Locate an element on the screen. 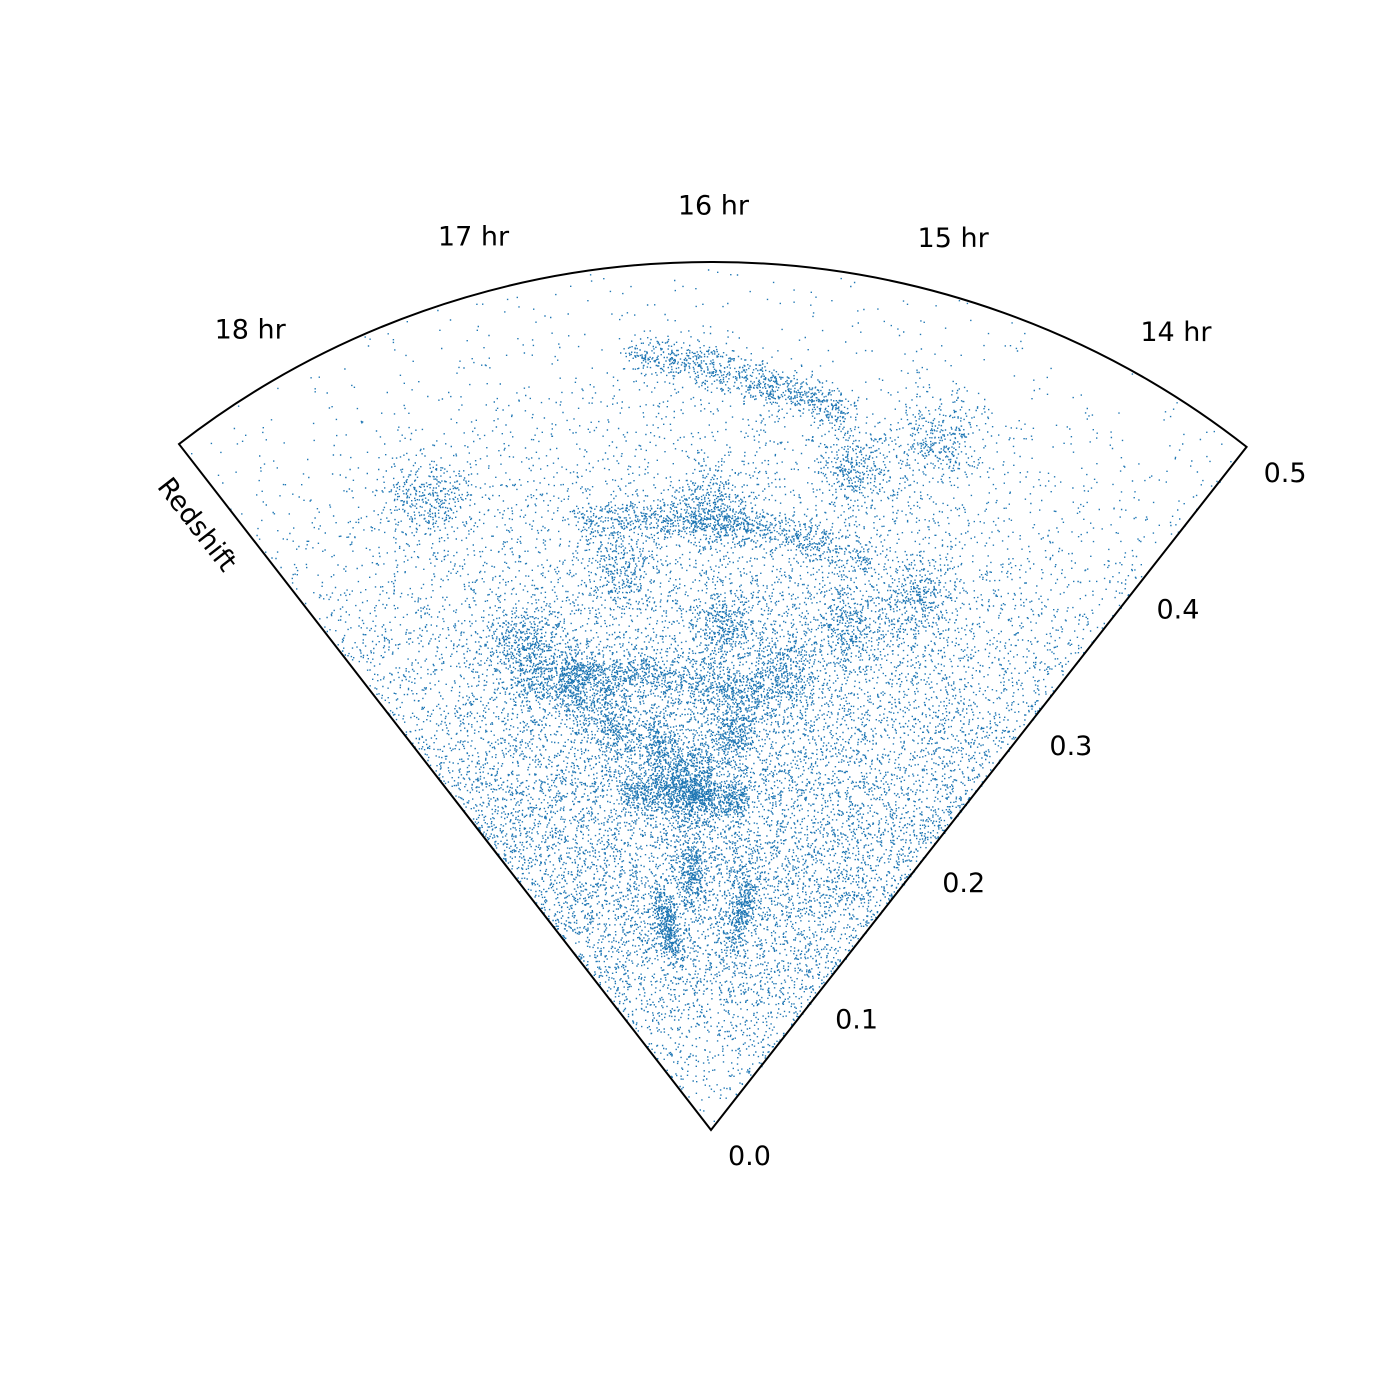 Image resolution: width=1400 pixels, height=1400 pixels. radial-tick-label: 0.0 is located at coordinates (749, 1156).